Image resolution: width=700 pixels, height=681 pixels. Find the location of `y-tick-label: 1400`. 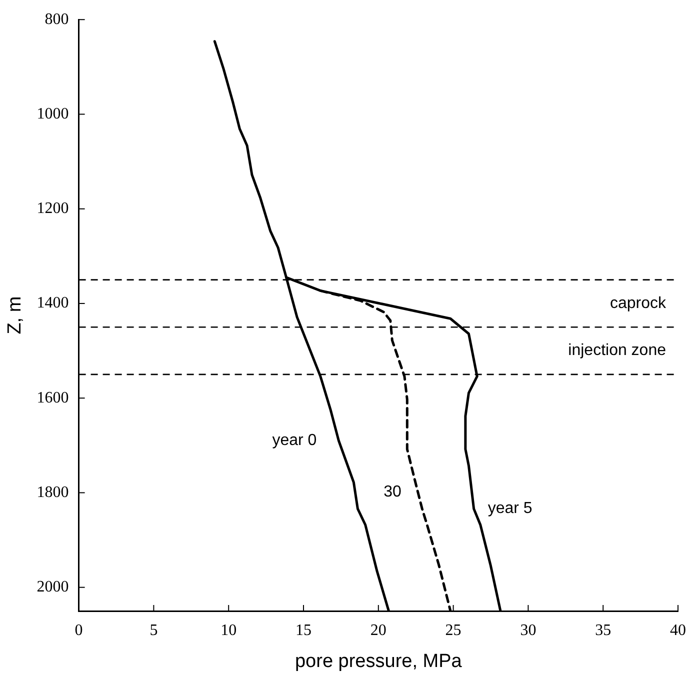

y-tick-label: 1400 is located at coordinates (52, 303).